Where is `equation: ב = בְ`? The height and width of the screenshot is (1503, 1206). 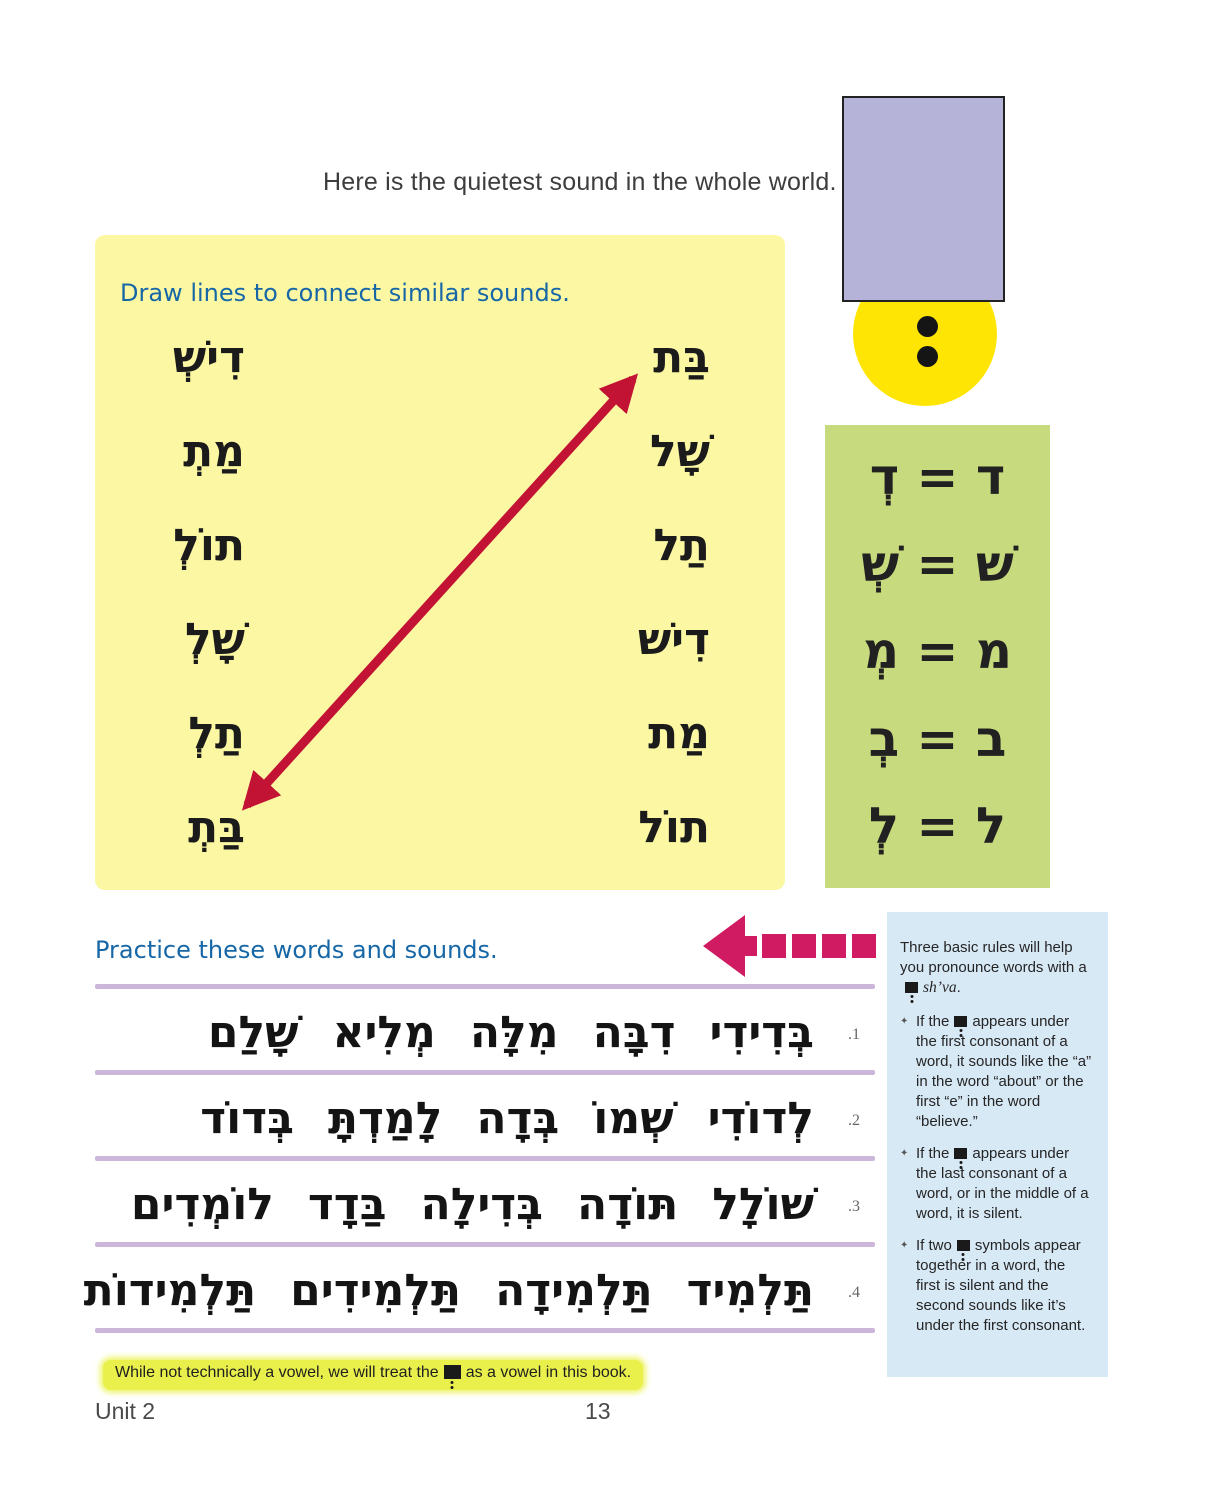
equation: ב = בְ is located at coordinates (937, 738).